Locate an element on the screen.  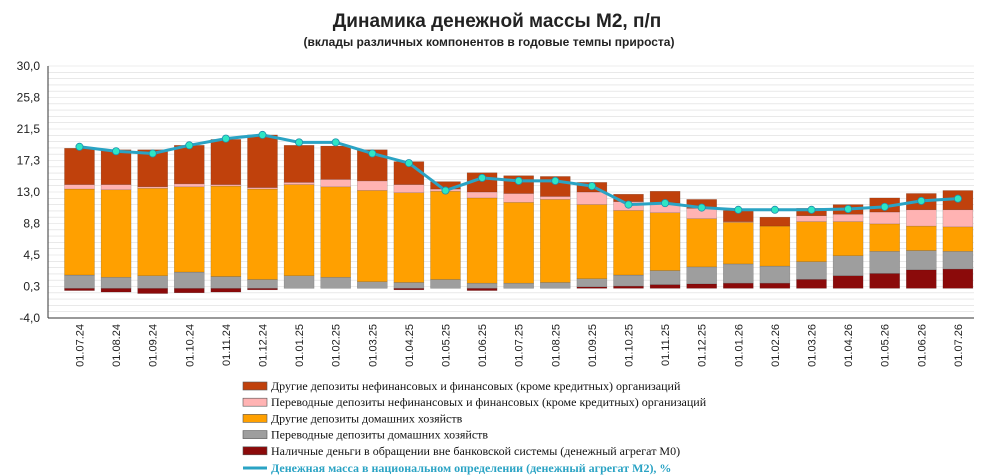
x-tick-label: 01.04.25 is located at coordinates (410, 345).